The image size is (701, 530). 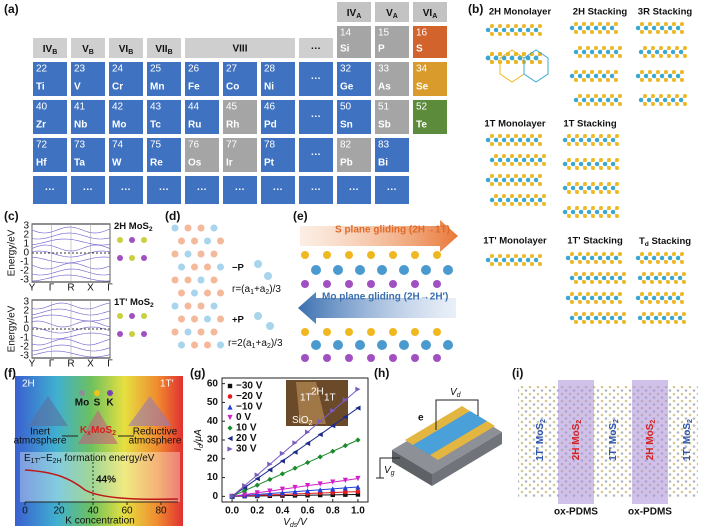 I want to click on atomic-number: 27, so click(x=232, y=69).